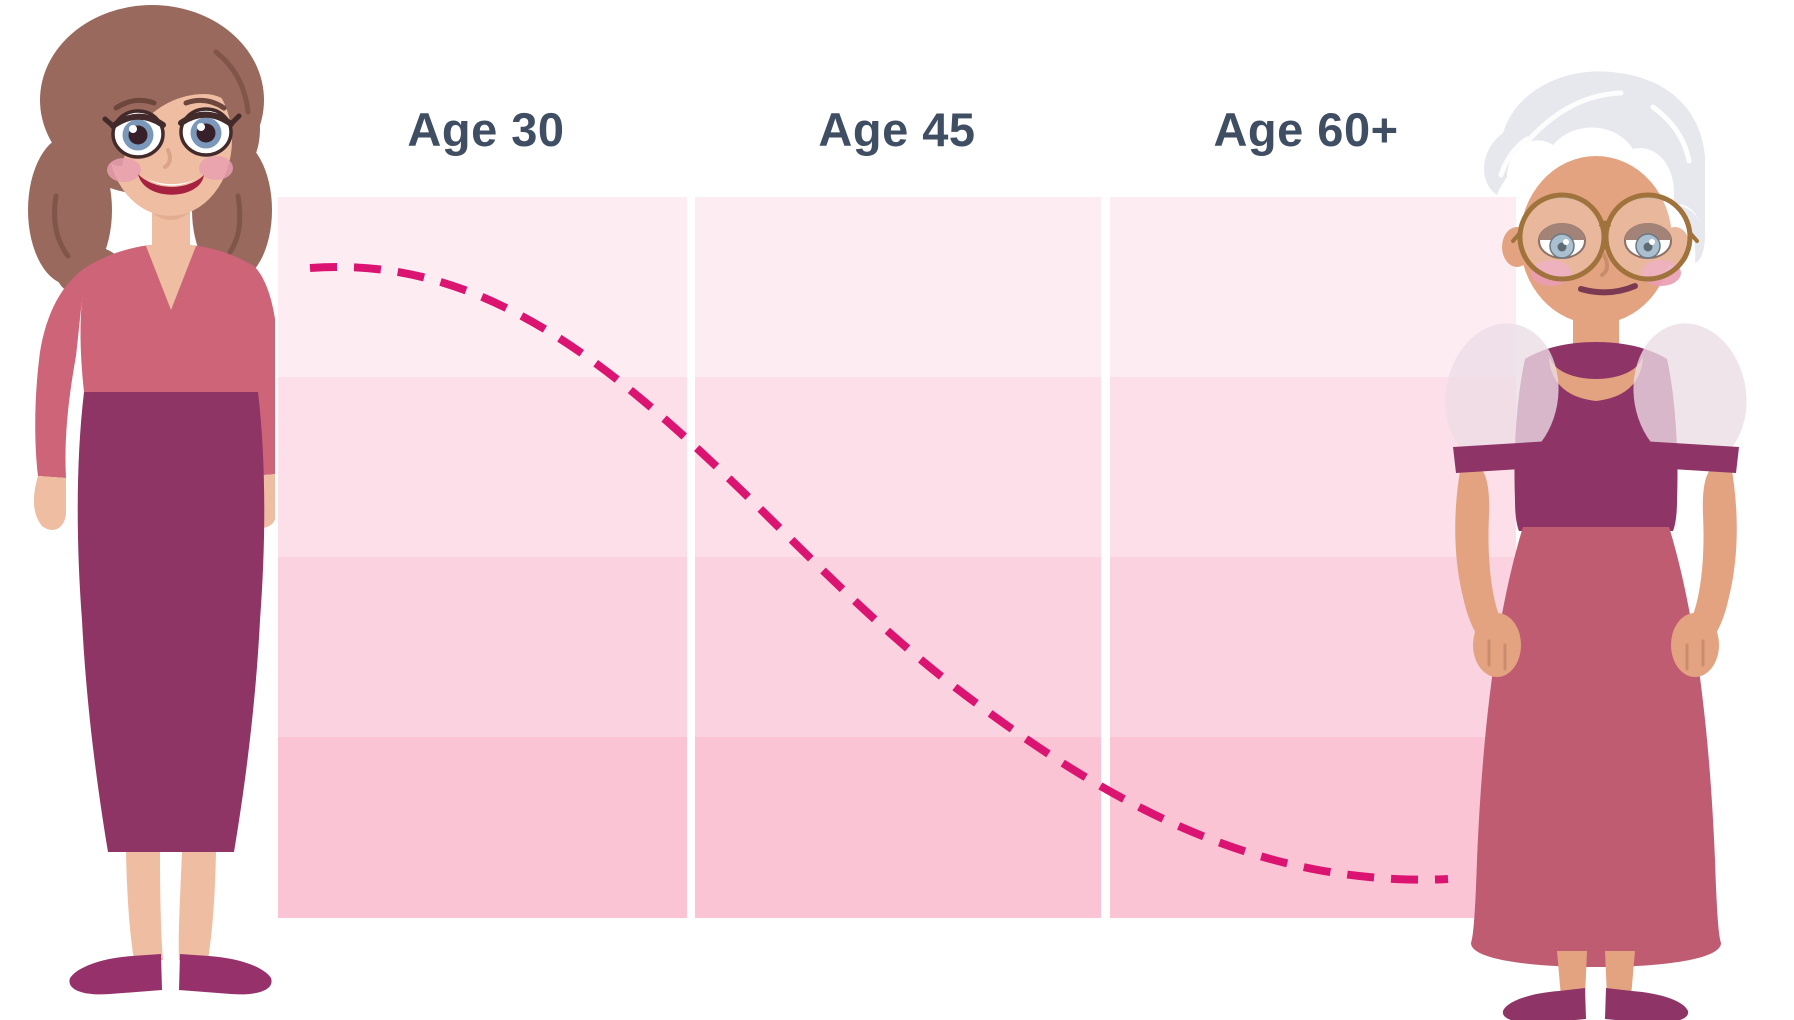 The height and width of the screenshot is (1020, 1794). What do you see at coordinates (1608, 289) in the screenshot?
I see `elderly-mouth` at bounding box center [1608, 289].